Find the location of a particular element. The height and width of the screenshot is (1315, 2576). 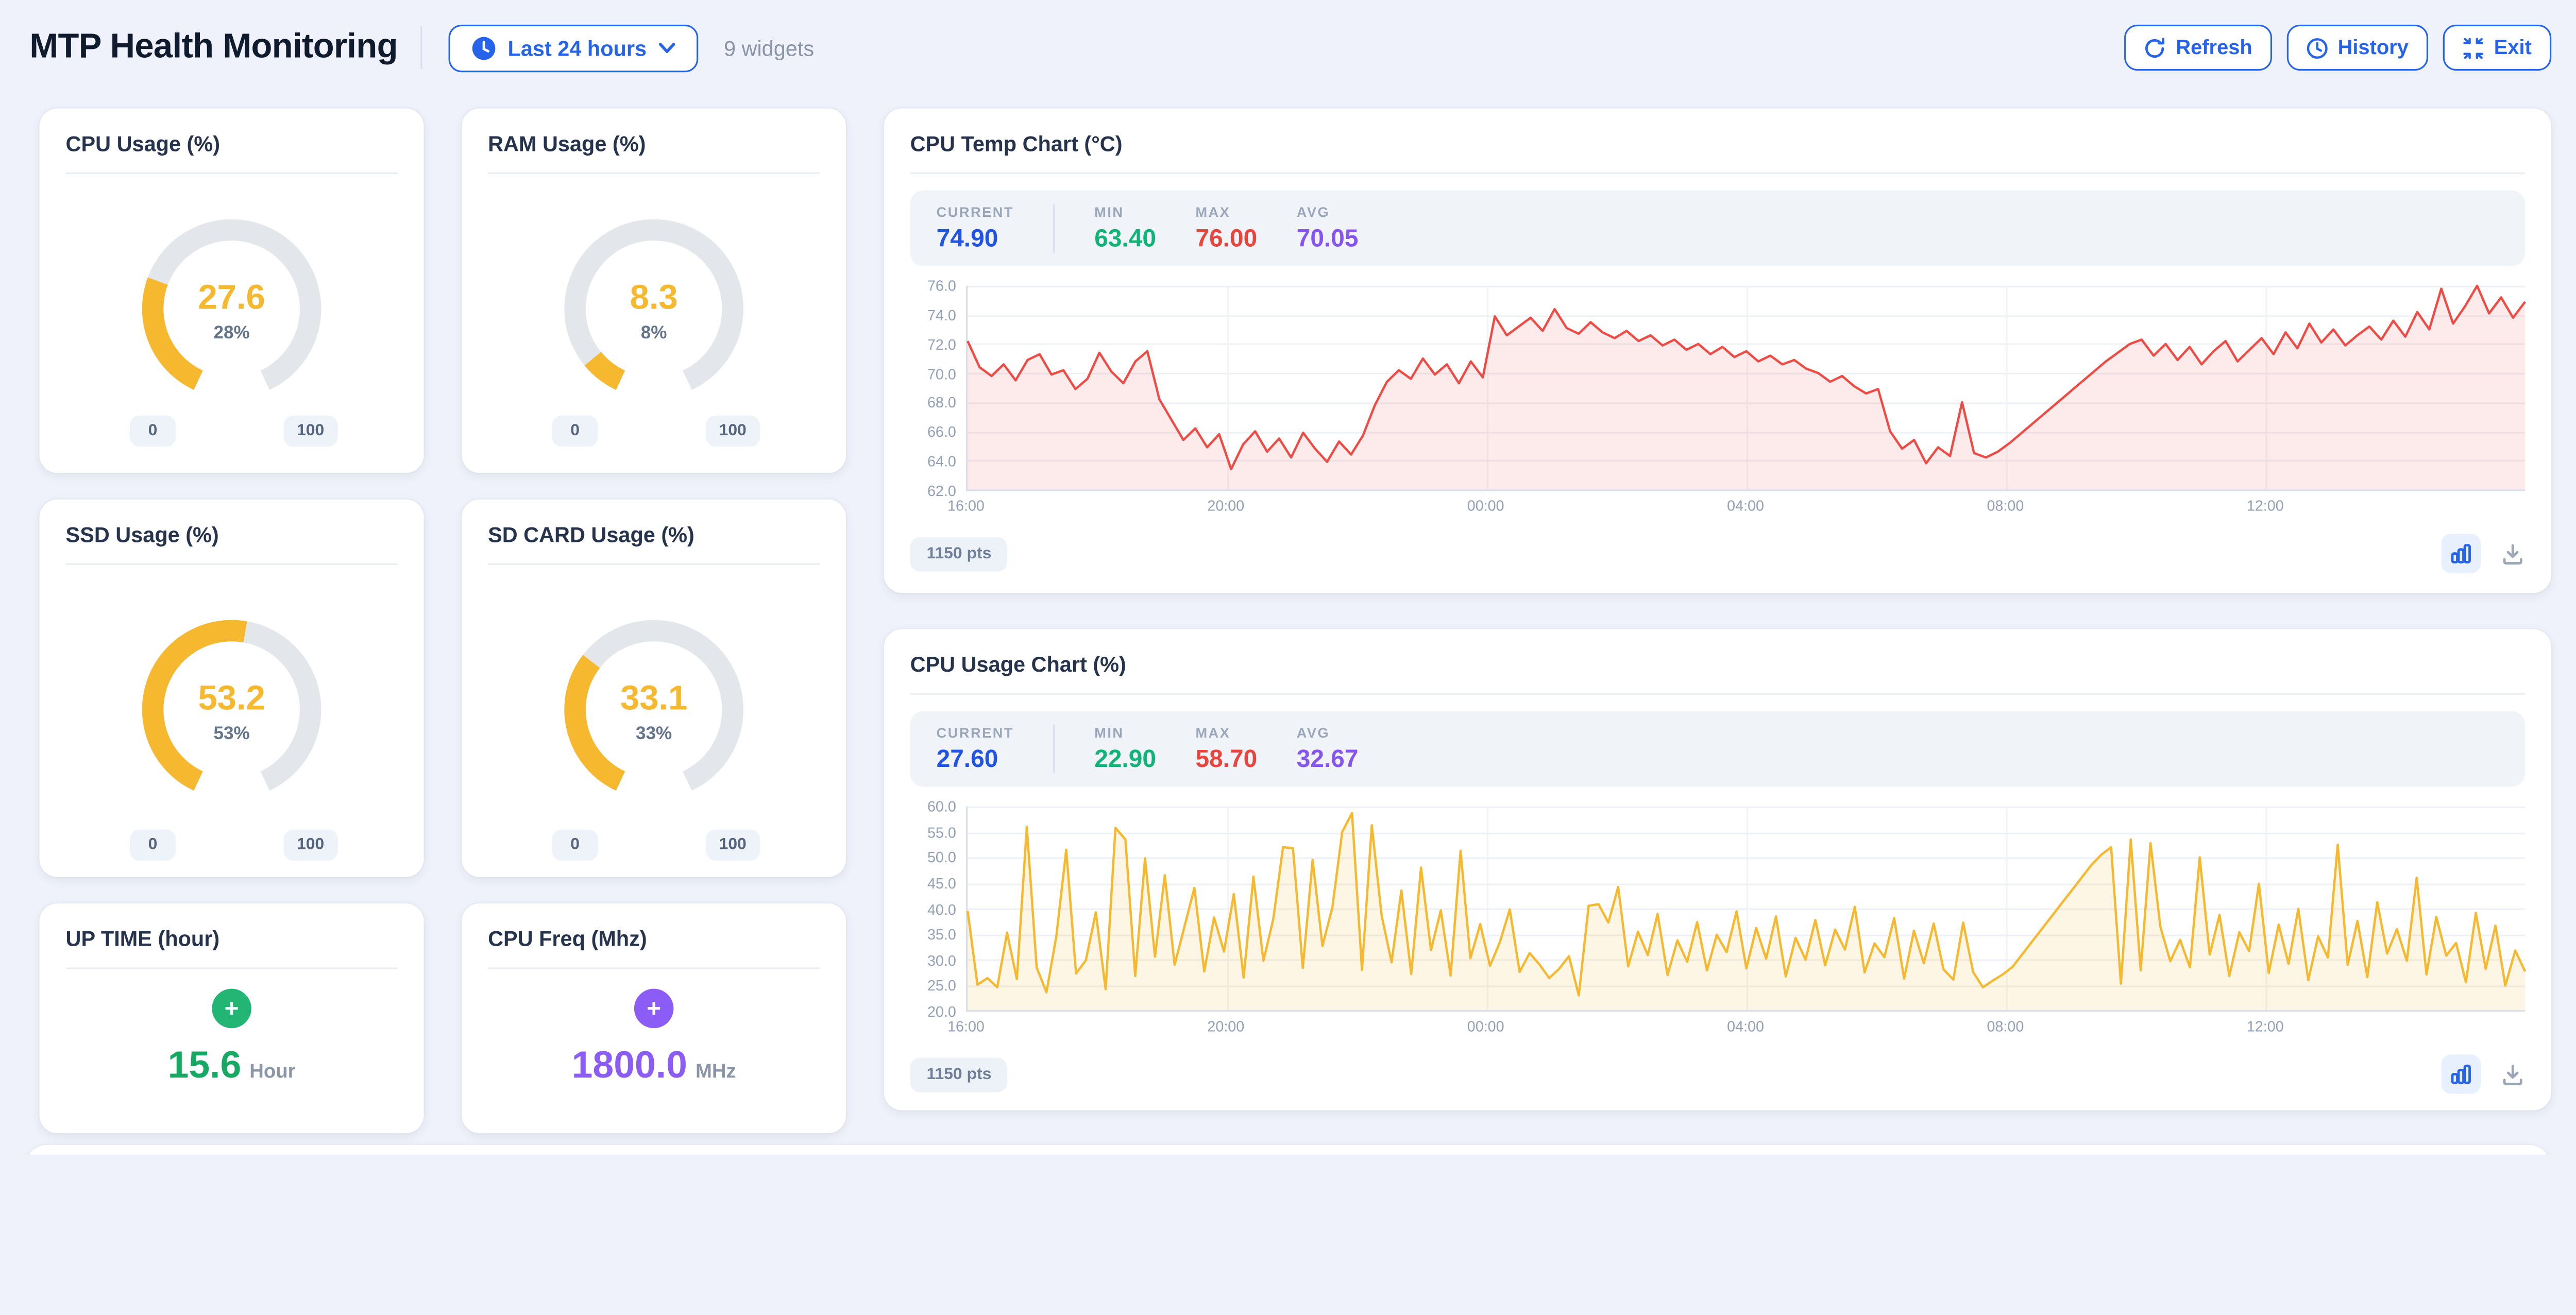

y-tick-label: 72.0 is located at coordinates (941, 344).